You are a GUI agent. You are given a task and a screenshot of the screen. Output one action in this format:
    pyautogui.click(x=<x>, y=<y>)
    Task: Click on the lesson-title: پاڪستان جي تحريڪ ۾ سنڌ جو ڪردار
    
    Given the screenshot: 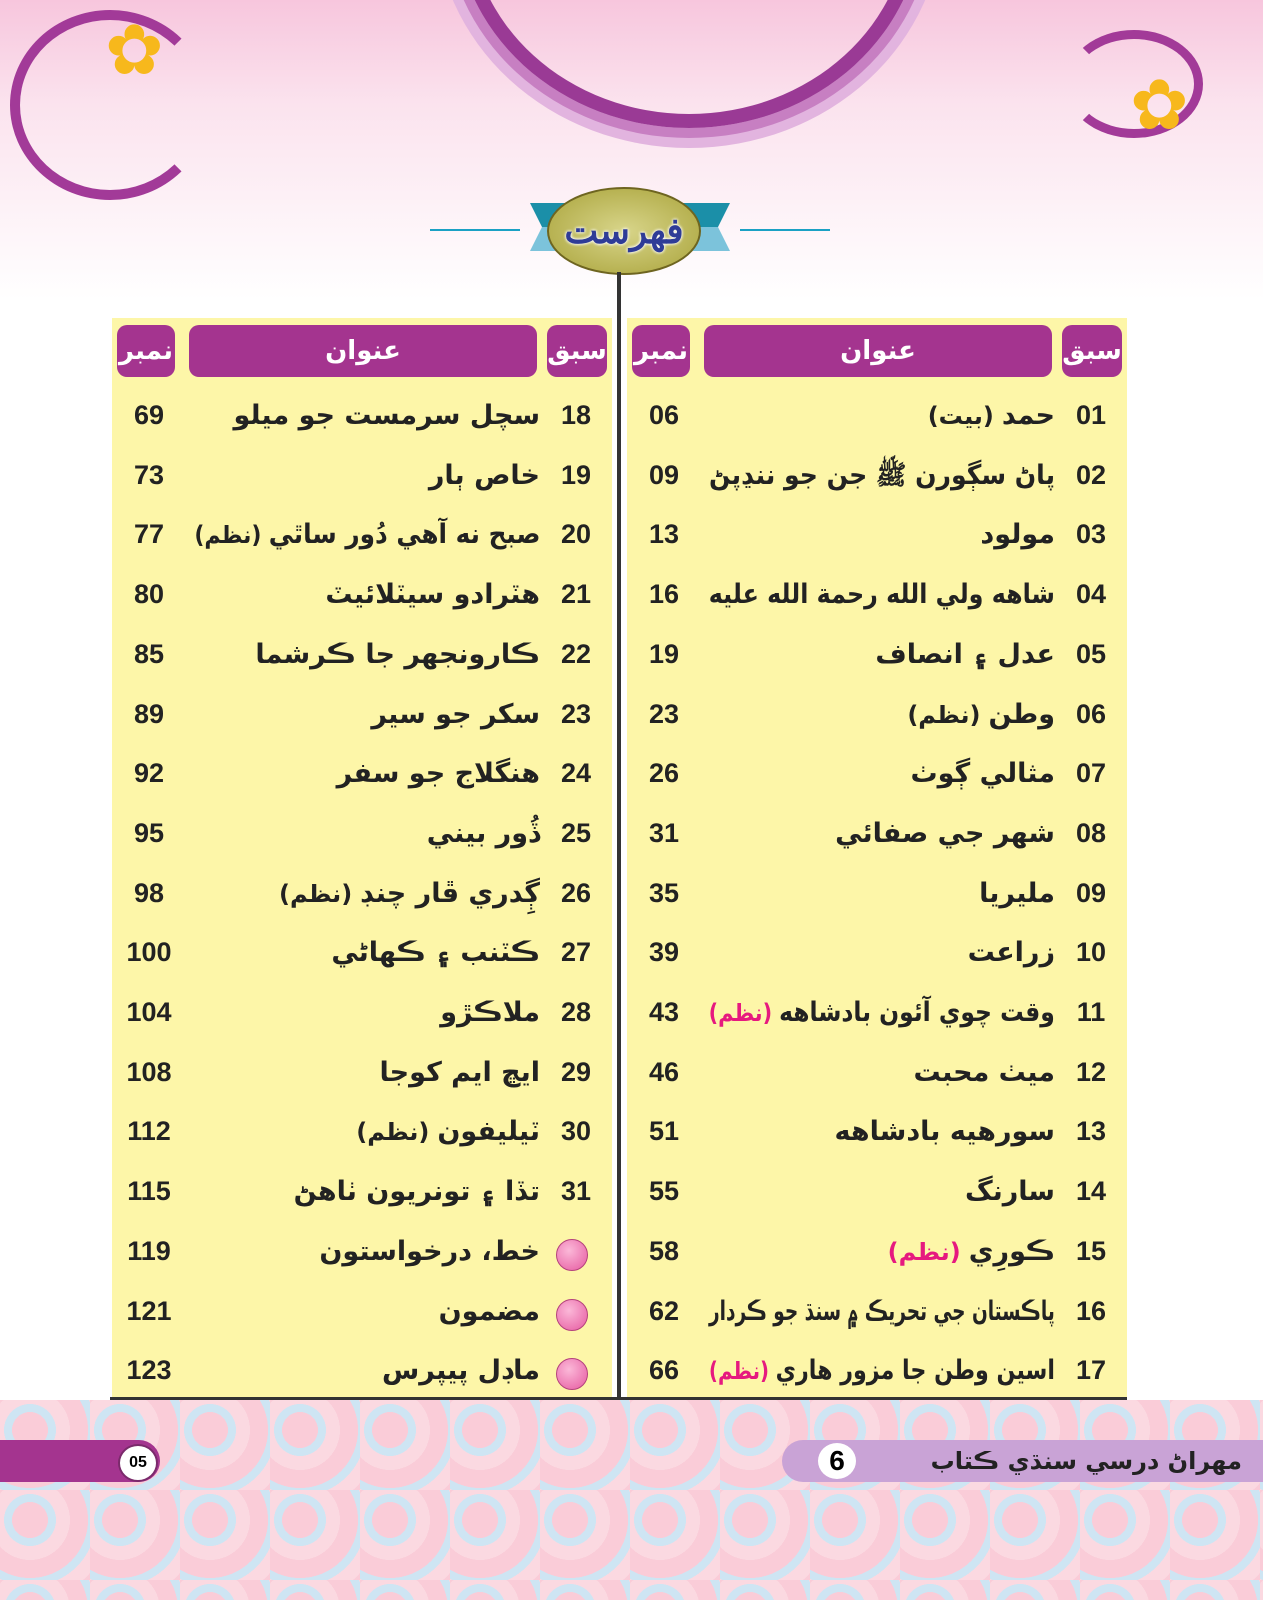 What is the action you would take?
    pyautogui.click(x=882, y=1311)
    